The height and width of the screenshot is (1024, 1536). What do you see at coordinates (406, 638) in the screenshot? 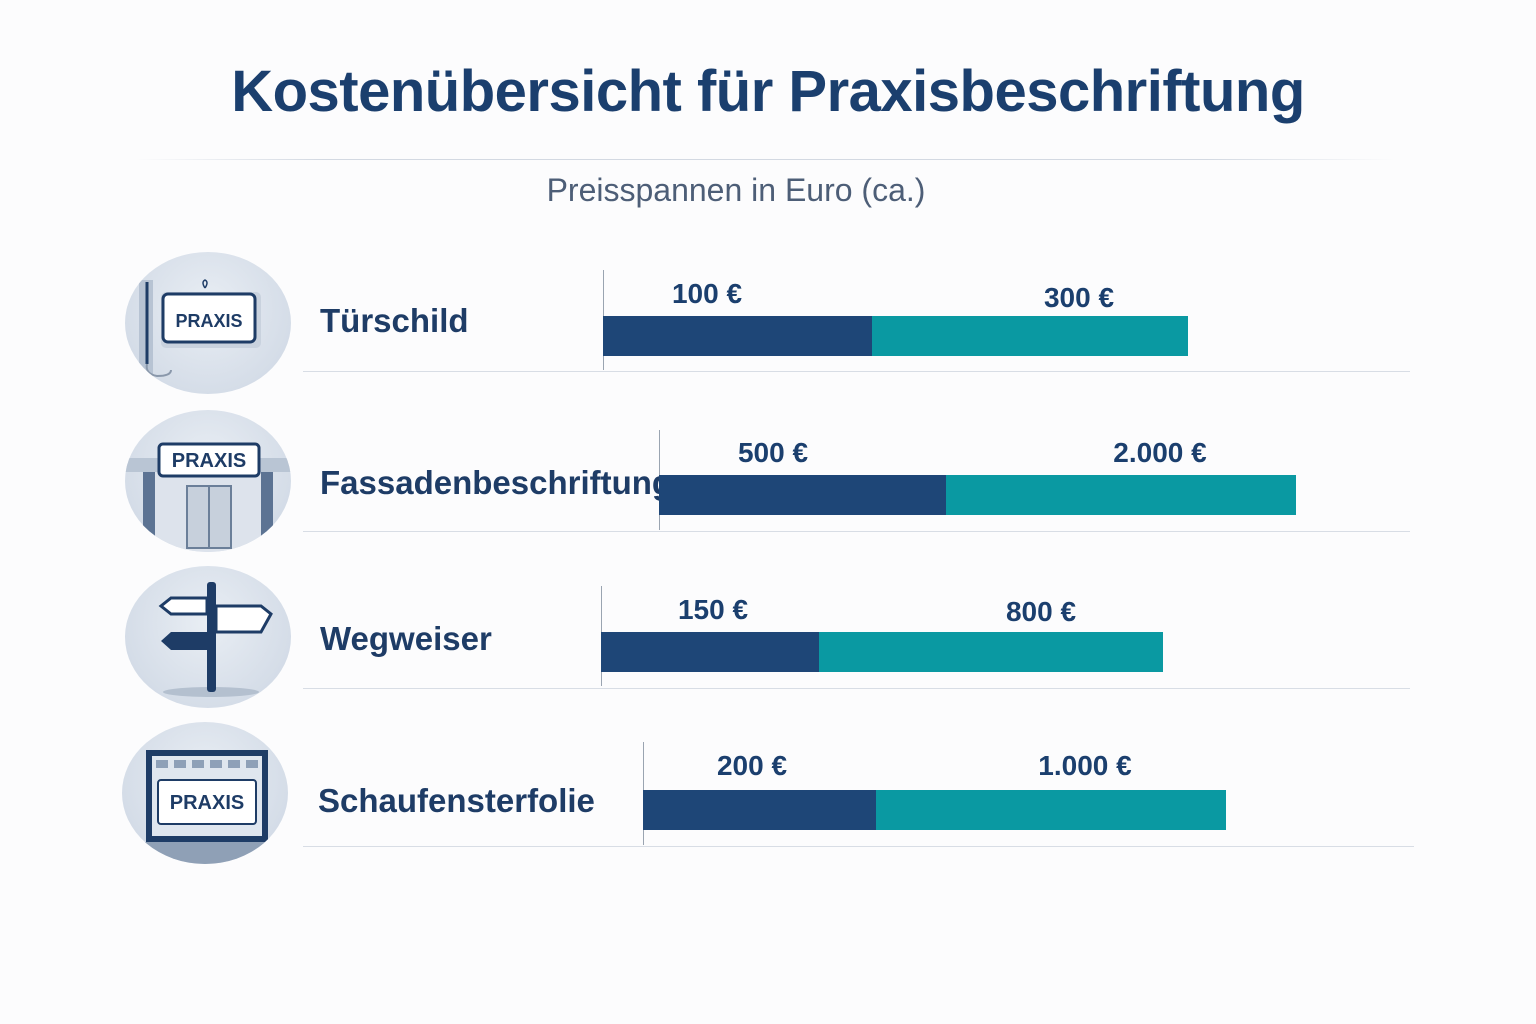
I see `category-label: Wegweiser` at bounding box center [406, 638].